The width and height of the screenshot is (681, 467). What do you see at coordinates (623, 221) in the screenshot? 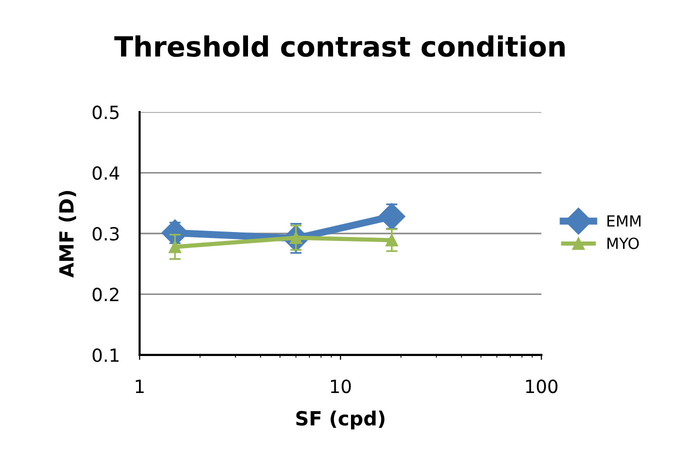
I see `legend-label: EMM` at bounding box center [623, 221].